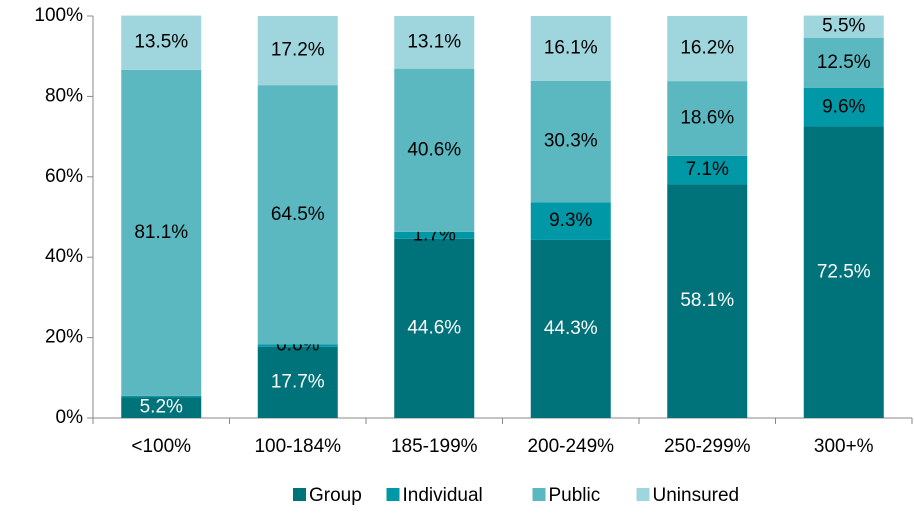 The width and height of the screenshot is (914, 514). I want to click on x-tick-label: <100%, so click(161, 446).